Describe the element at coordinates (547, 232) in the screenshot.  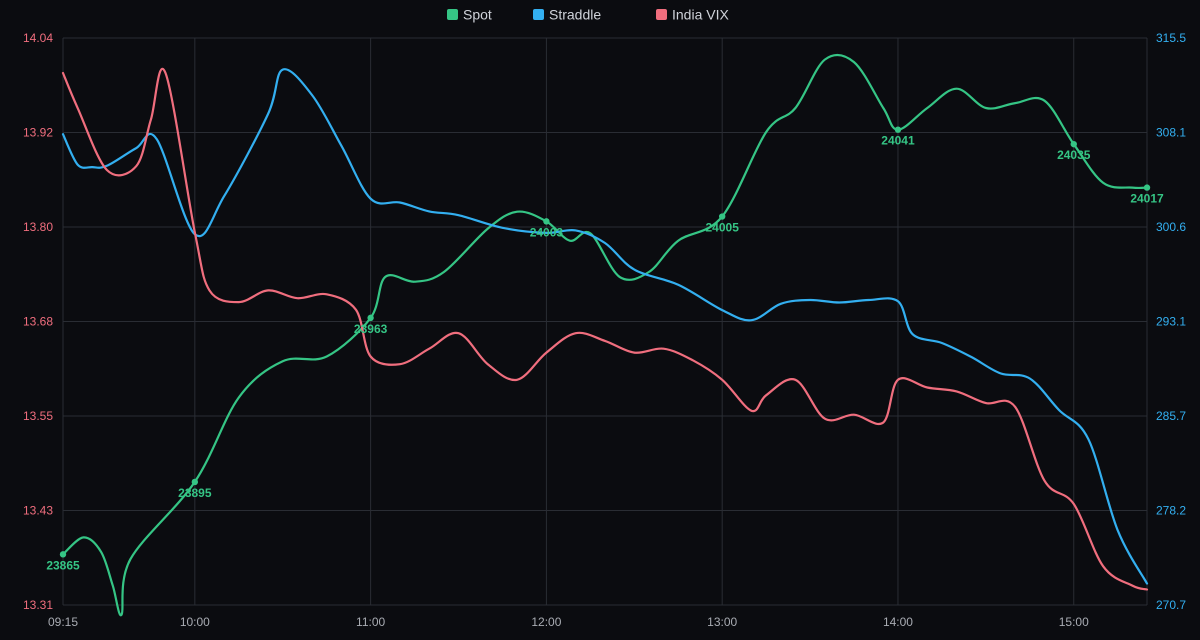
I see `spot-value-label: 24003` at that location.